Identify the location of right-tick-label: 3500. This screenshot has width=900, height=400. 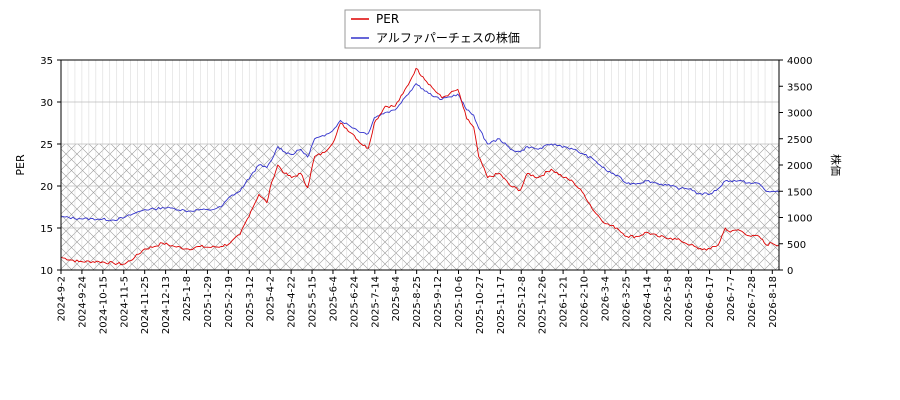
(799, 87).